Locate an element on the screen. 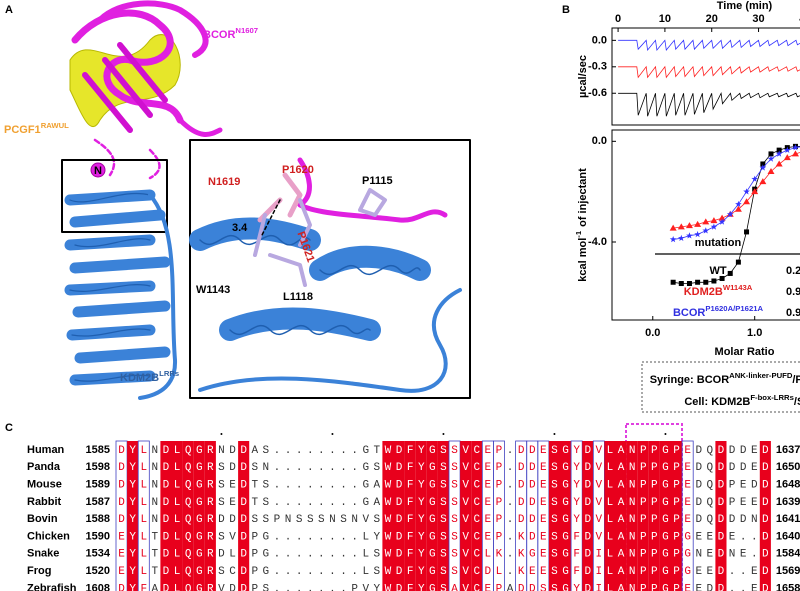  residue: Q is located at coordinates (710, 468).